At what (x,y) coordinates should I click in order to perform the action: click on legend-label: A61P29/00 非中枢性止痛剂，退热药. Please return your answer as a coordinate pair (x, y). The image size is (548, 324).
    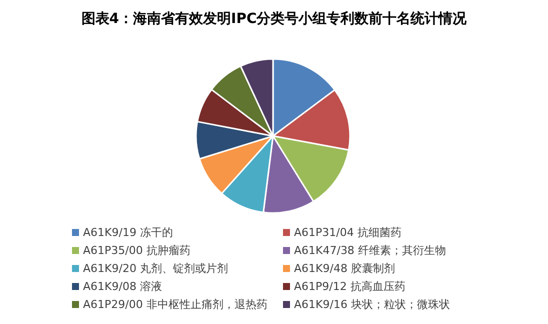
    Looking at the image, I should click on (175, 304).